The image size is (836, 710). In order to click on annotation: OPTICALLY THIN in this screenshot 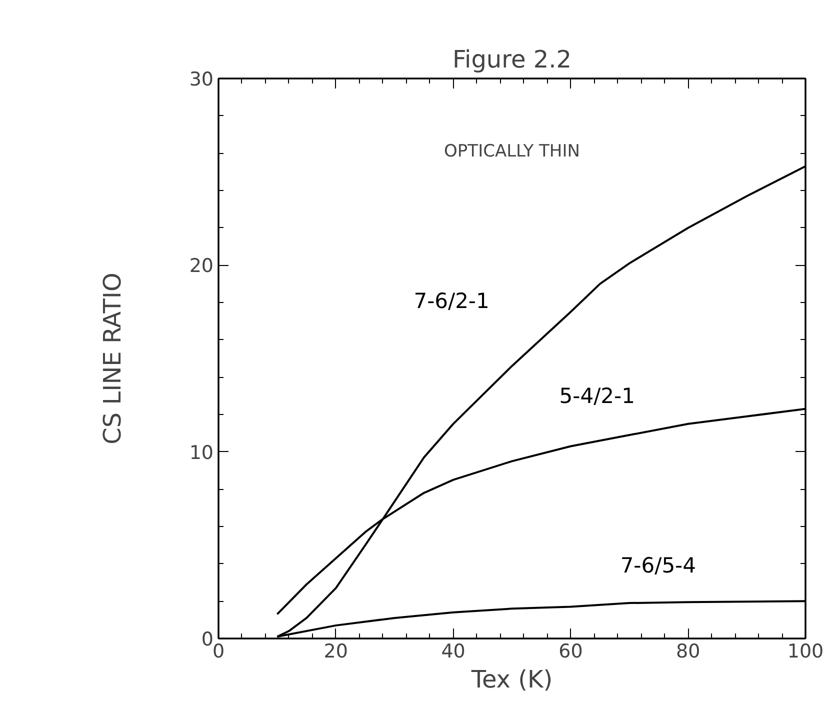, I will do `click(512, 151)`.